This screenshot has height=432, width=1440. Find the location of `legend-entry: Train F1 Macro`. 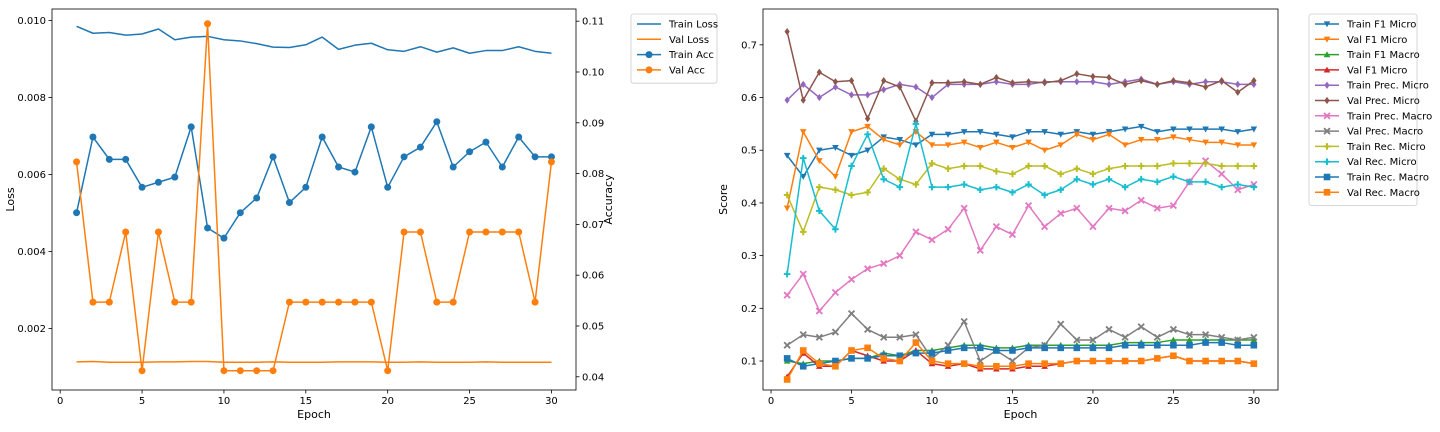

legend-entry: Train F1 Macro is located at coordinates (1367, 55).